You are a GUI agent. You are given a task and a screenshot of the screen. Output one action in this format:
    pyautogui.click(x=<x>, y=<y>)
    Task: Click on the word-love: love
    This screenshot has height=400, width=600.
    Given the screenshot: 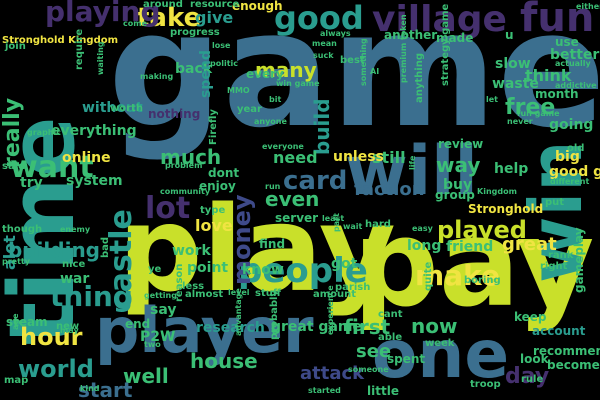 What is the action you would take?
    pyautogui.click(x=214, y=225)
    